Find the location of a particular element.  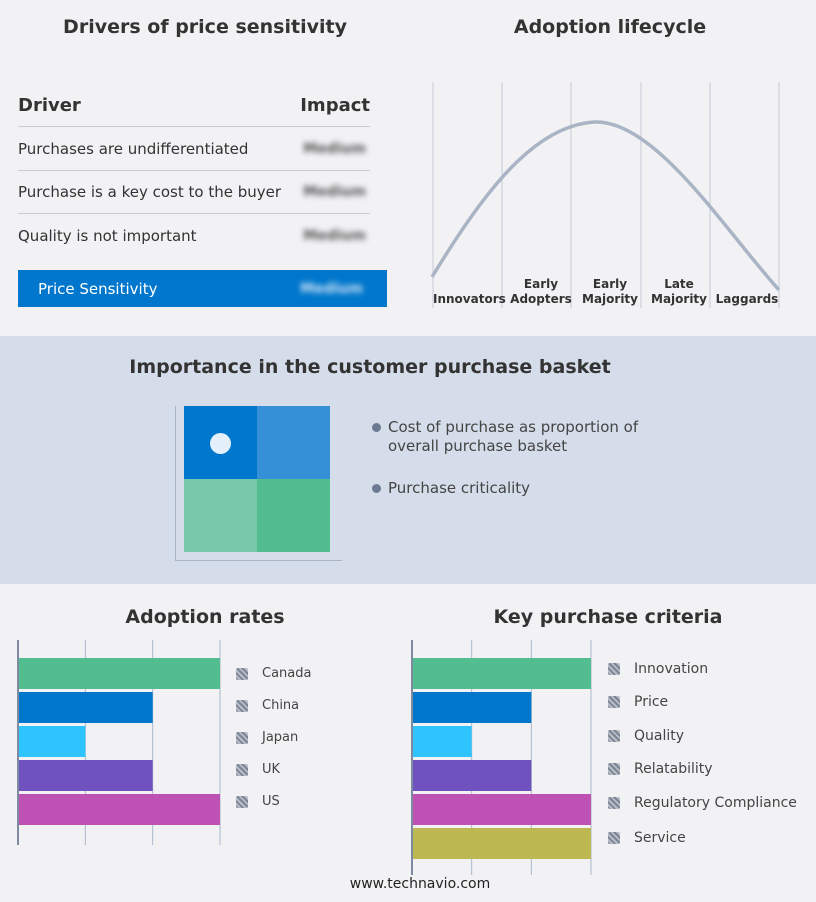

bar-regulatory-compliance is located at coordinates (502, 809).